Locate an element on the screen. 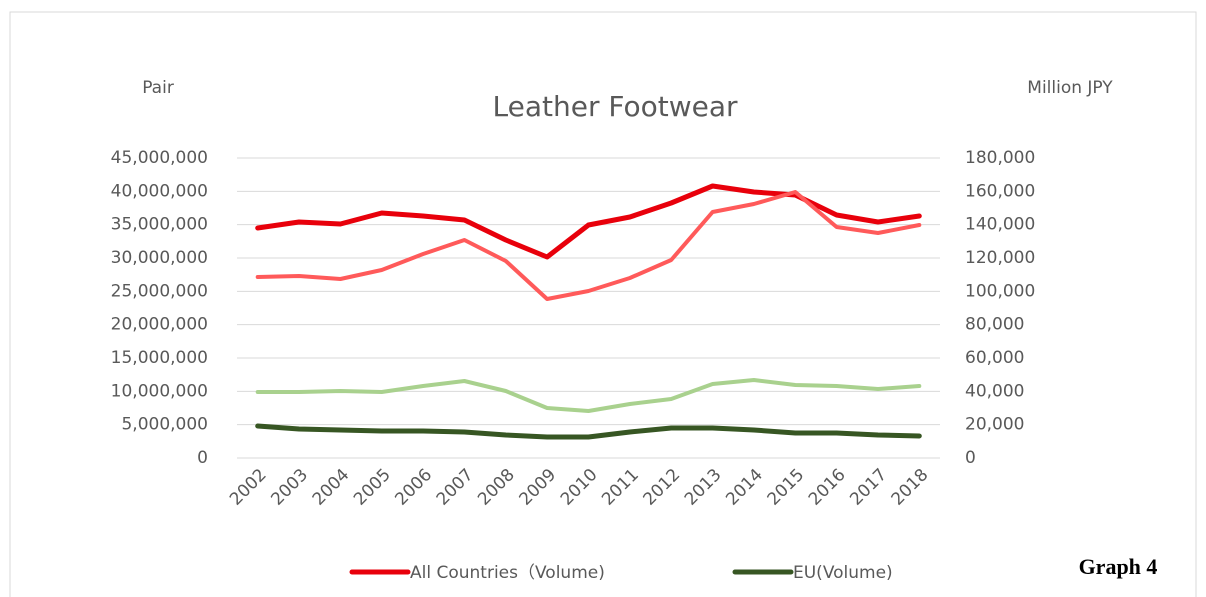 The image size is (1206, 597). y-tick-label: 15,000,000 is located at coordinates (159, 358).